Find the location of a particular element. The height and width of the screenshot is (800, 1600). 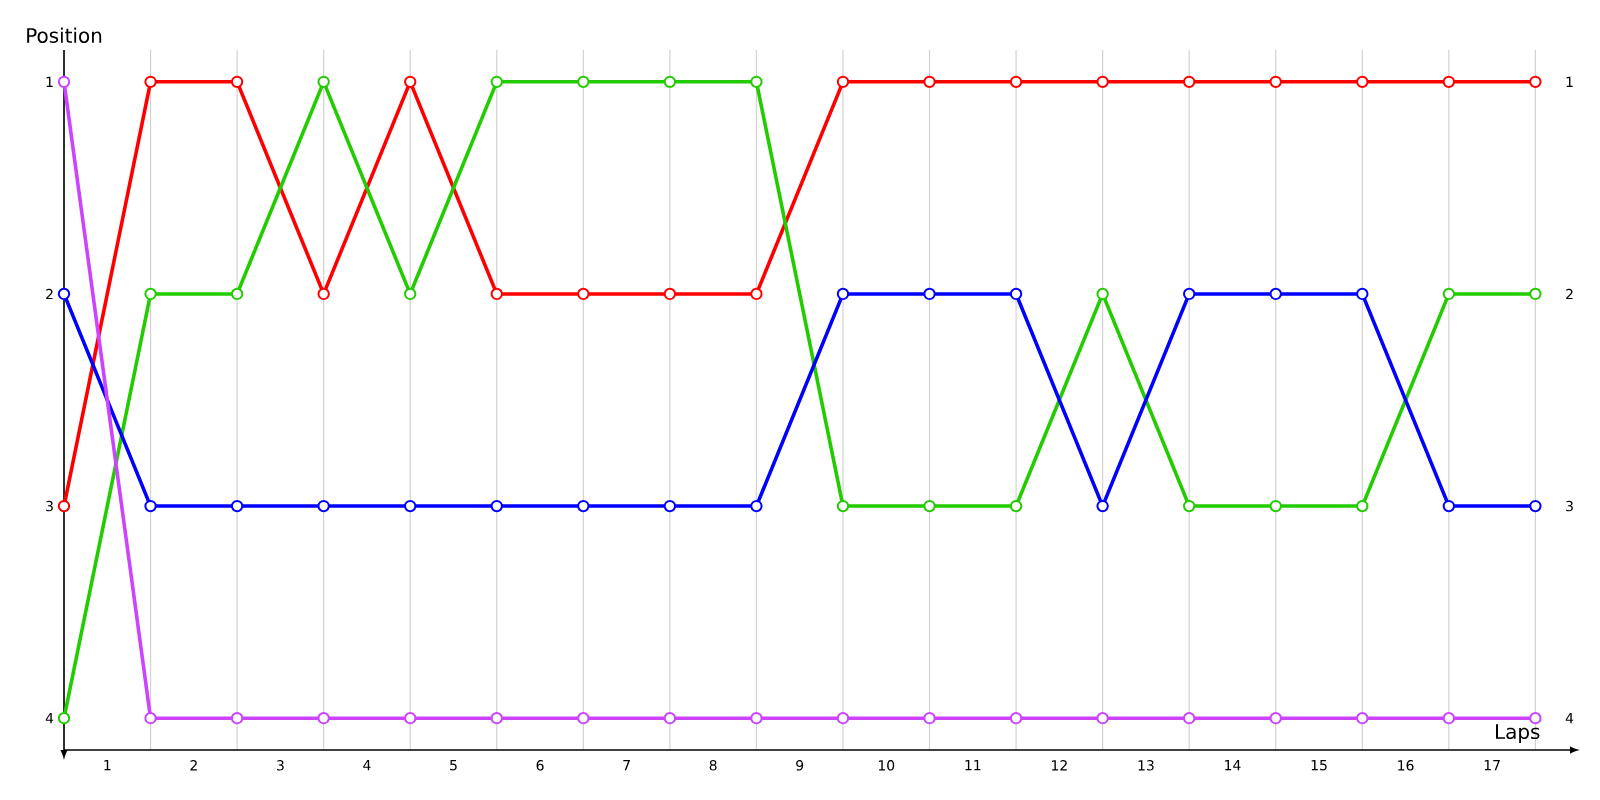

y-axis-title: Position is located at coordinates (64, 35).